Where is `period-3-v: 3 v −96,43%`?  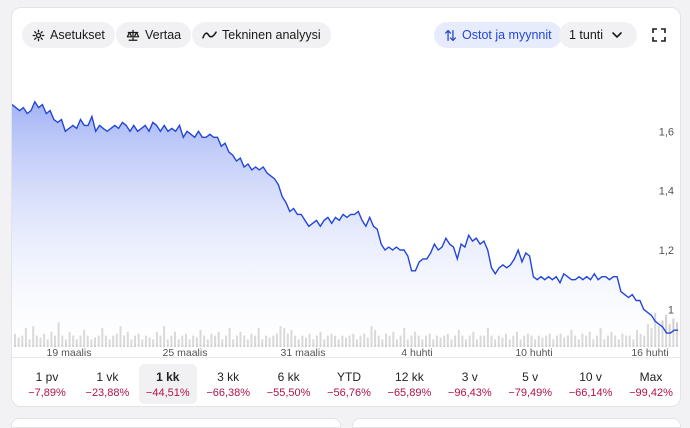 period-3-v: 3 v −96,43% is located at coordinates (470, 384).